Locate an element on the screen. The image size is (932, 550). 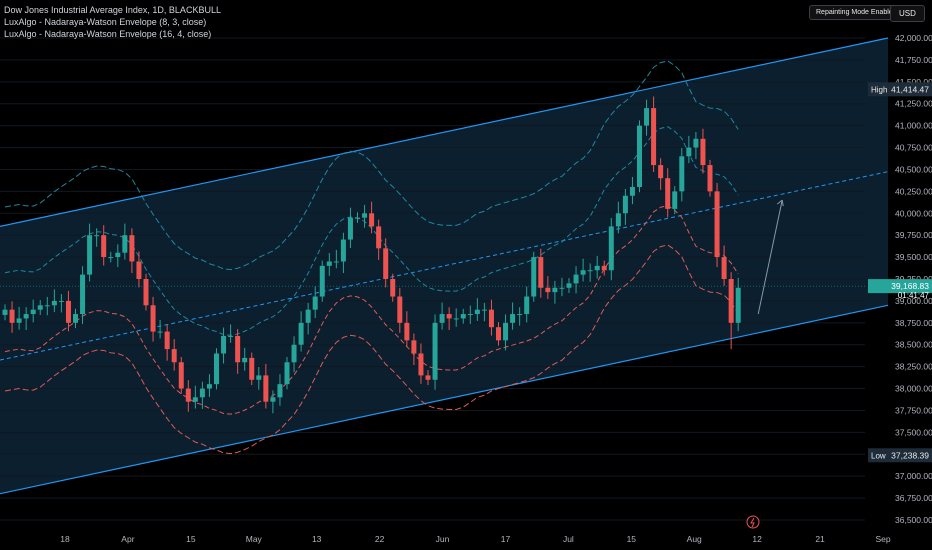
projection-arrow is located at coordinates (770, 257).